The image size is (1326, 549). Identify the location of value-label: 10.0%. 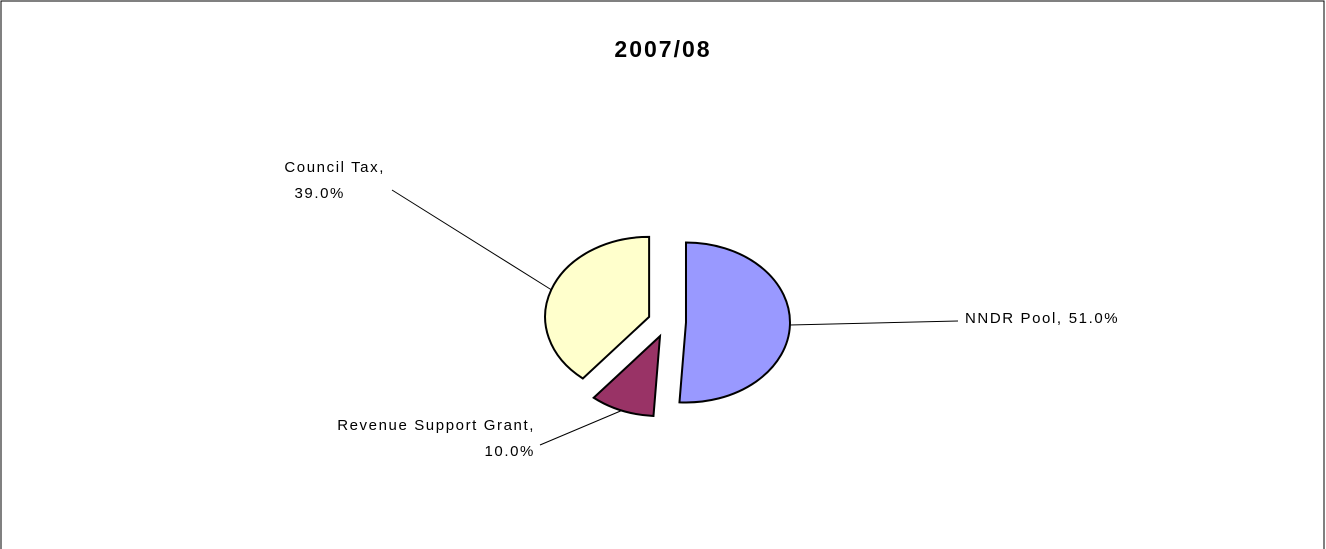
(509, 451).